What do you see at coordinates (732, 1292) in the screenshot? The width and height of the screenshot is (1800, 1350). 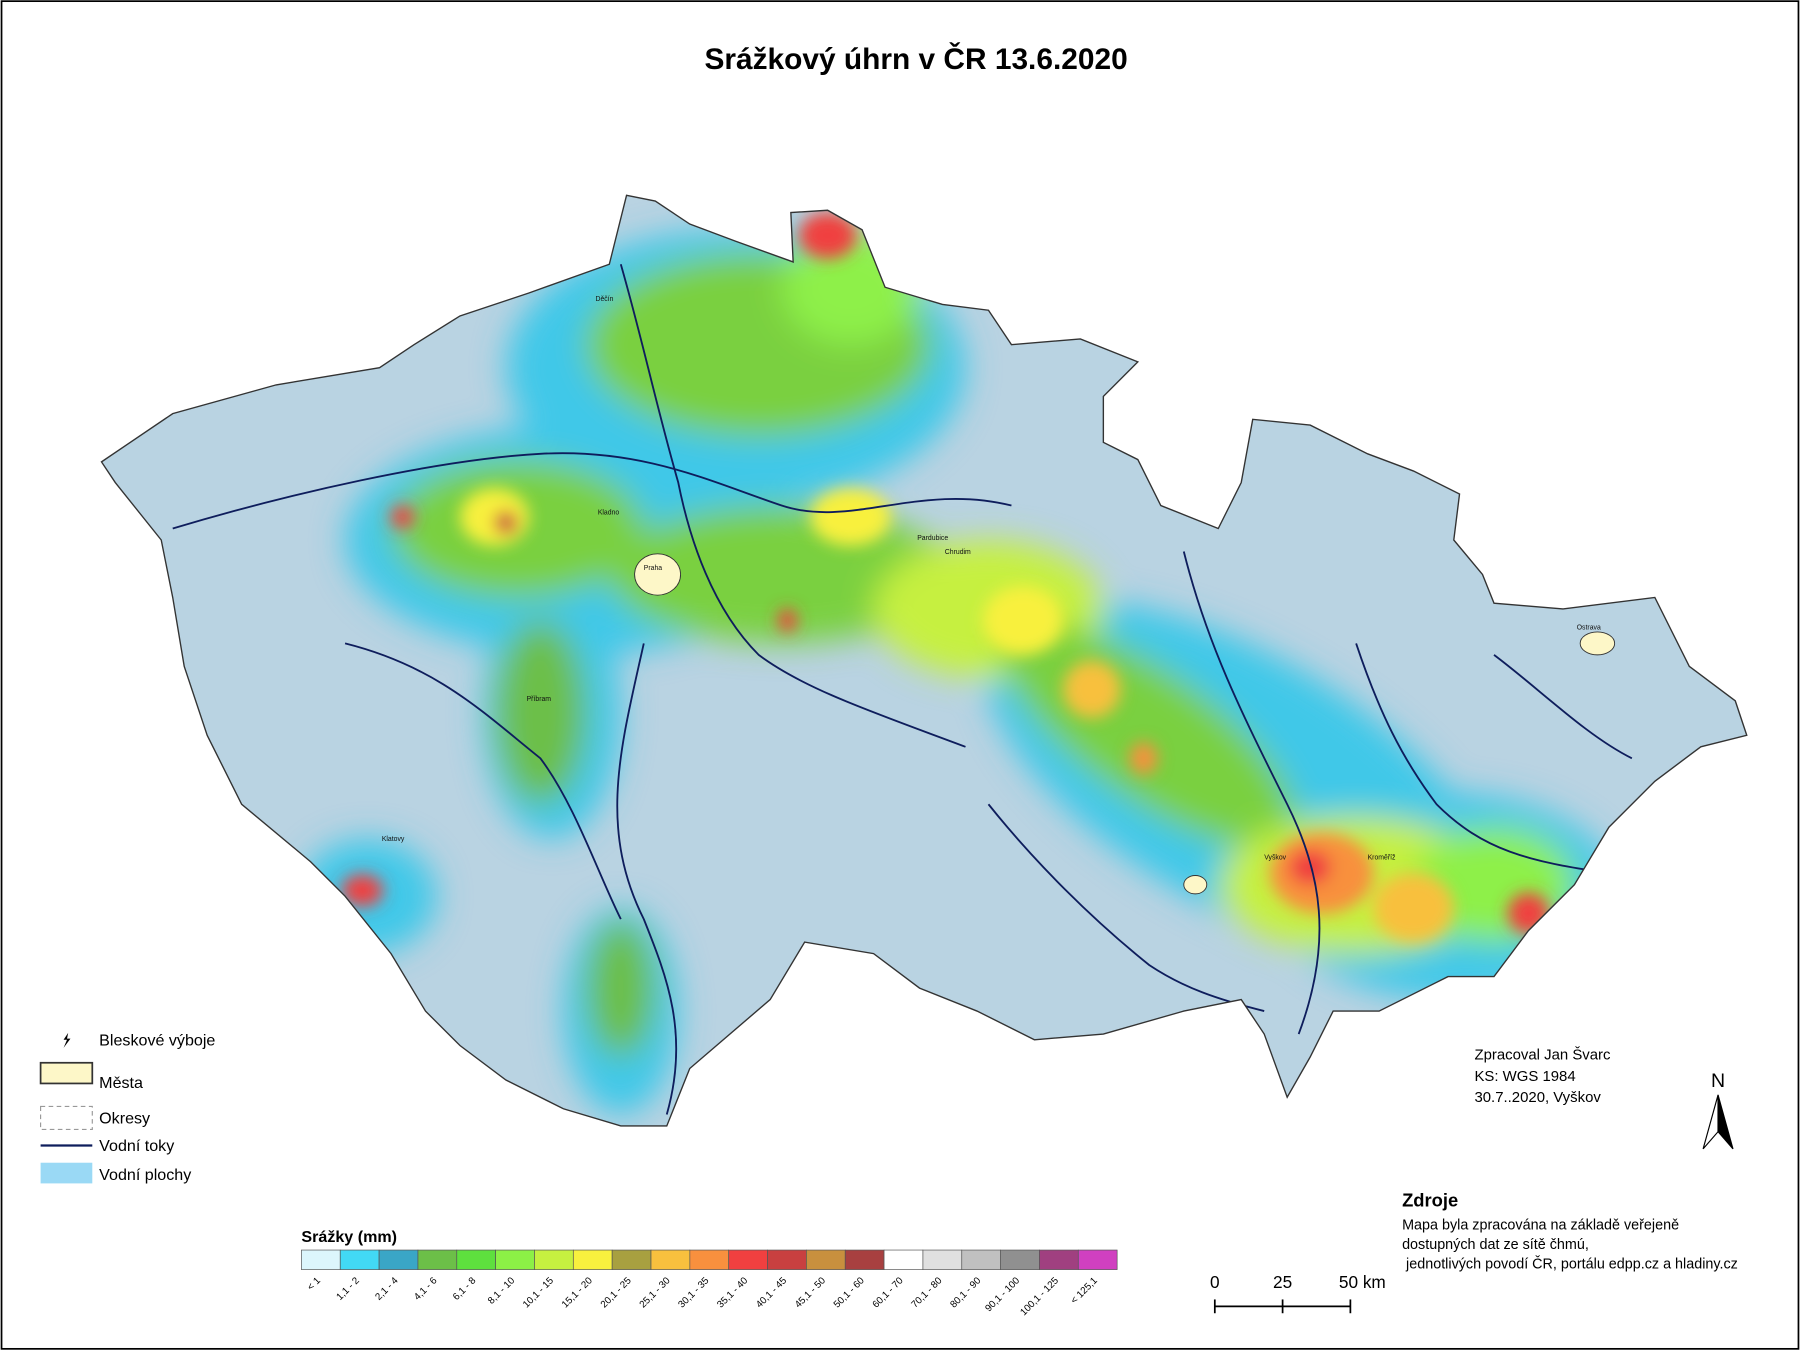 I see `legend-class-label: 35,1 - 40` at bounding box center [732, 1292].